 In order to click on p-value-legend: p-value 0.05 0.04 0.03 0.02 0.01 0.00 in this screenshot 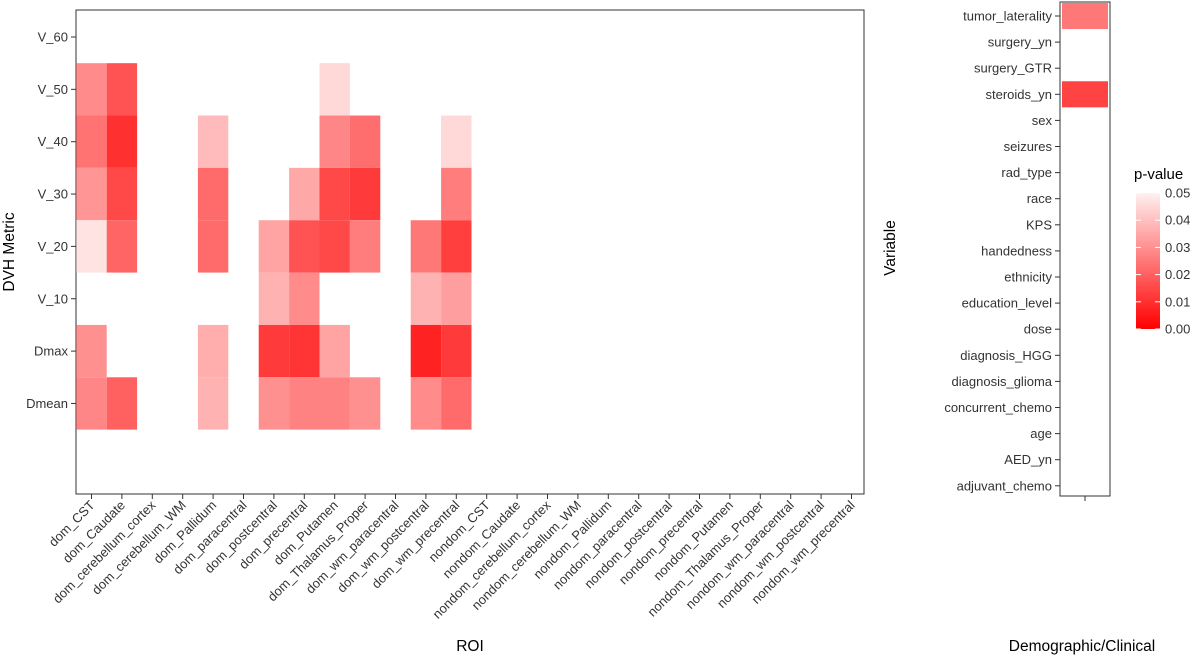, I will do `click(1162, 251)`.